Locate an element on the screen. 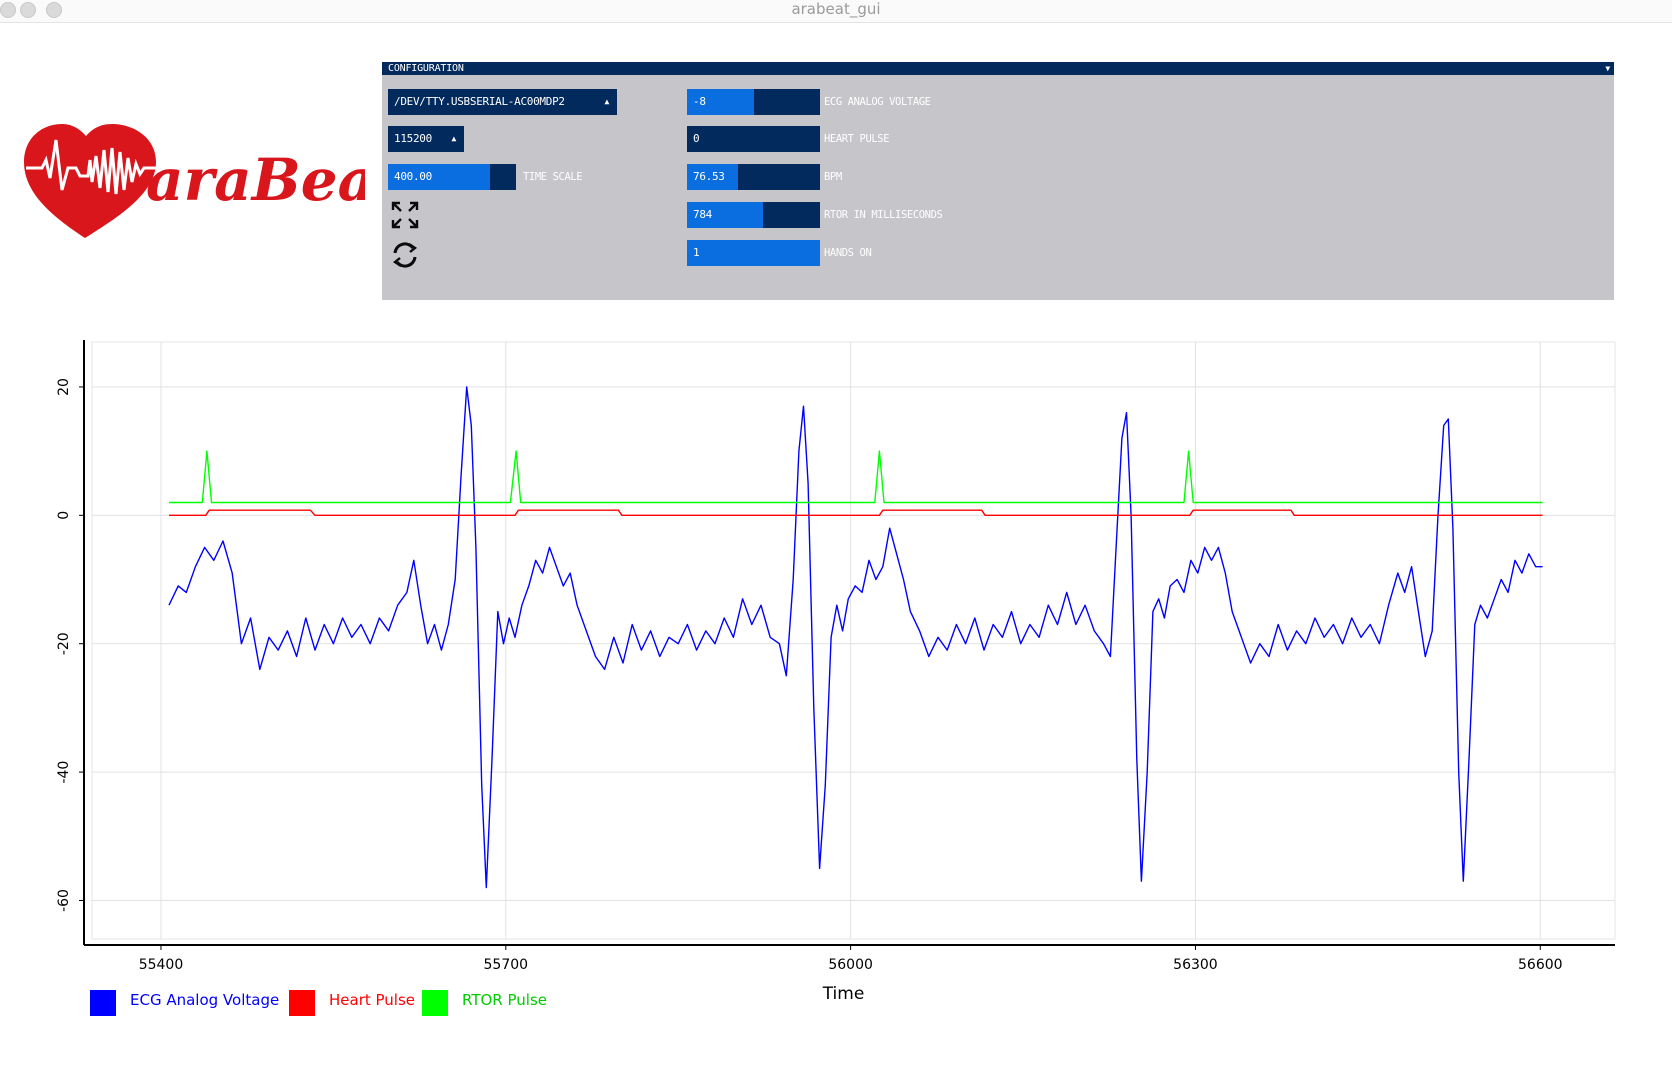 The height and width of the screenshot is (1067, 1672). time-scale-label: TIME SCALE is located at coordinates (553, 177).